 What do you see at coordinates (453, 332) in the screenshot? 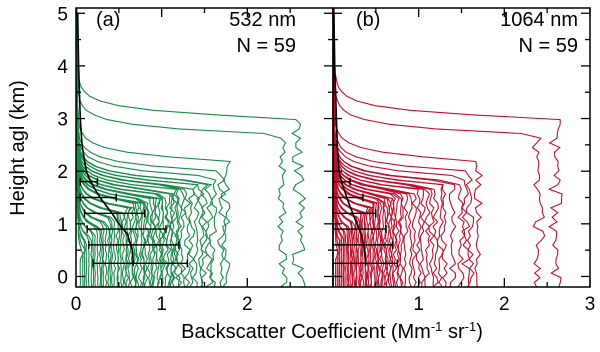
I see `x-axis-title-mid: sr` at bounding box center [453, 332].